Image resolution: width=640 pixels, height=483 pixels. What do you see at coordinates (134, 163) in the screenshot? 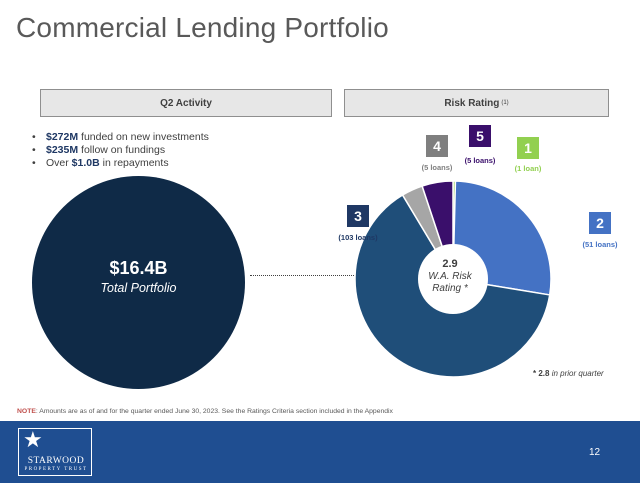
I see `activity-text: in repayments` at bounding box center [134, 163].